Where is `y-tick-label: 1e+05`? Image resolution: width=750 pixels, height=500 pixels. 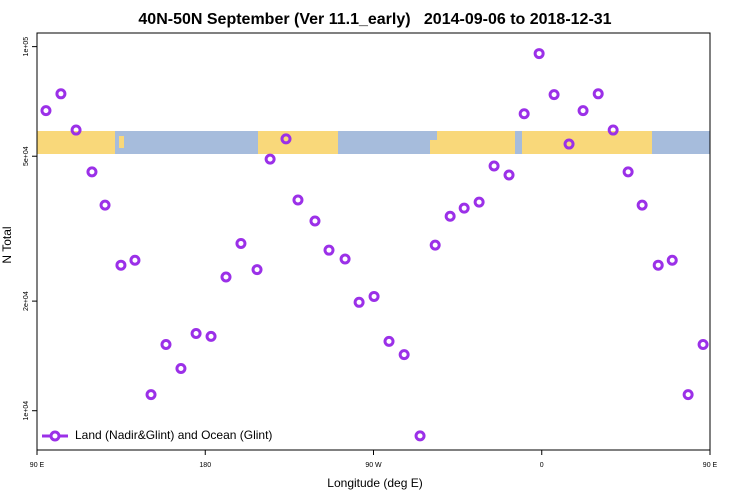
y-tick-label: 1e+05 is located at coordinates (26, 47).